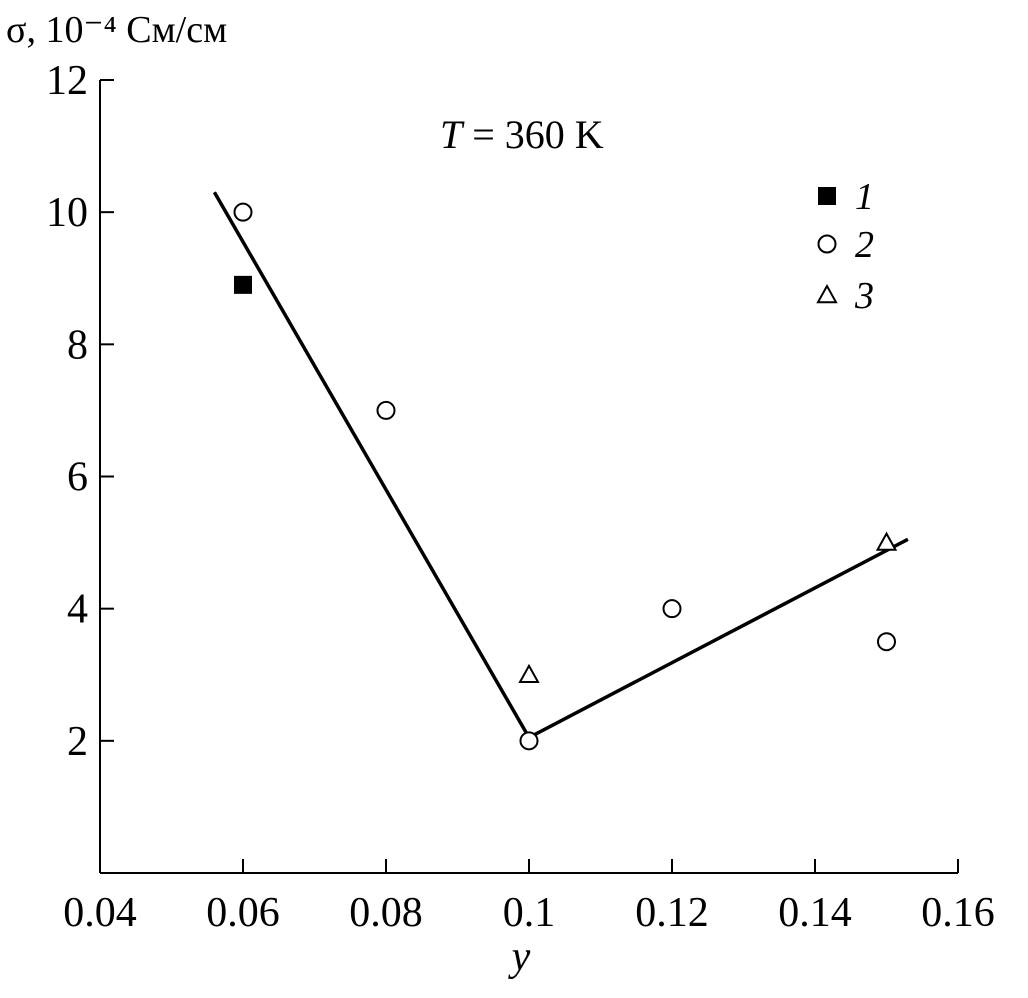 Image resolution: width=1028 pixels, height=998 pixels. What do you see at coordinates (529, 913) in the screenshot?
I see `x-tick-label: 0.1` at bounding box center [529, 913].